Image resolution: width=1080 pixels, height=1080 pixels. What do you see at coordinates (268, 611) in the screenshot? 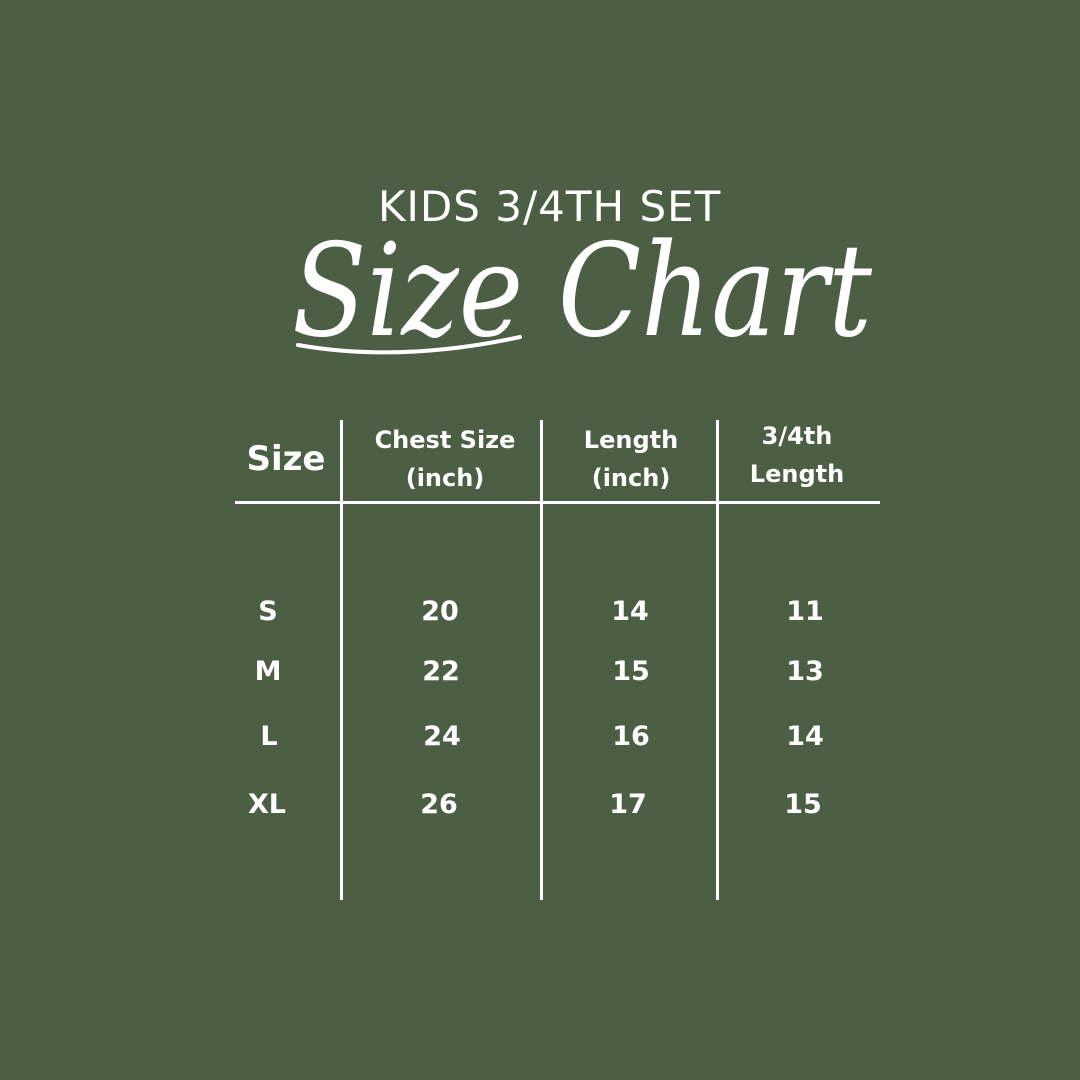
I see `table-cell-size: S` at bounding box center [268, 611].